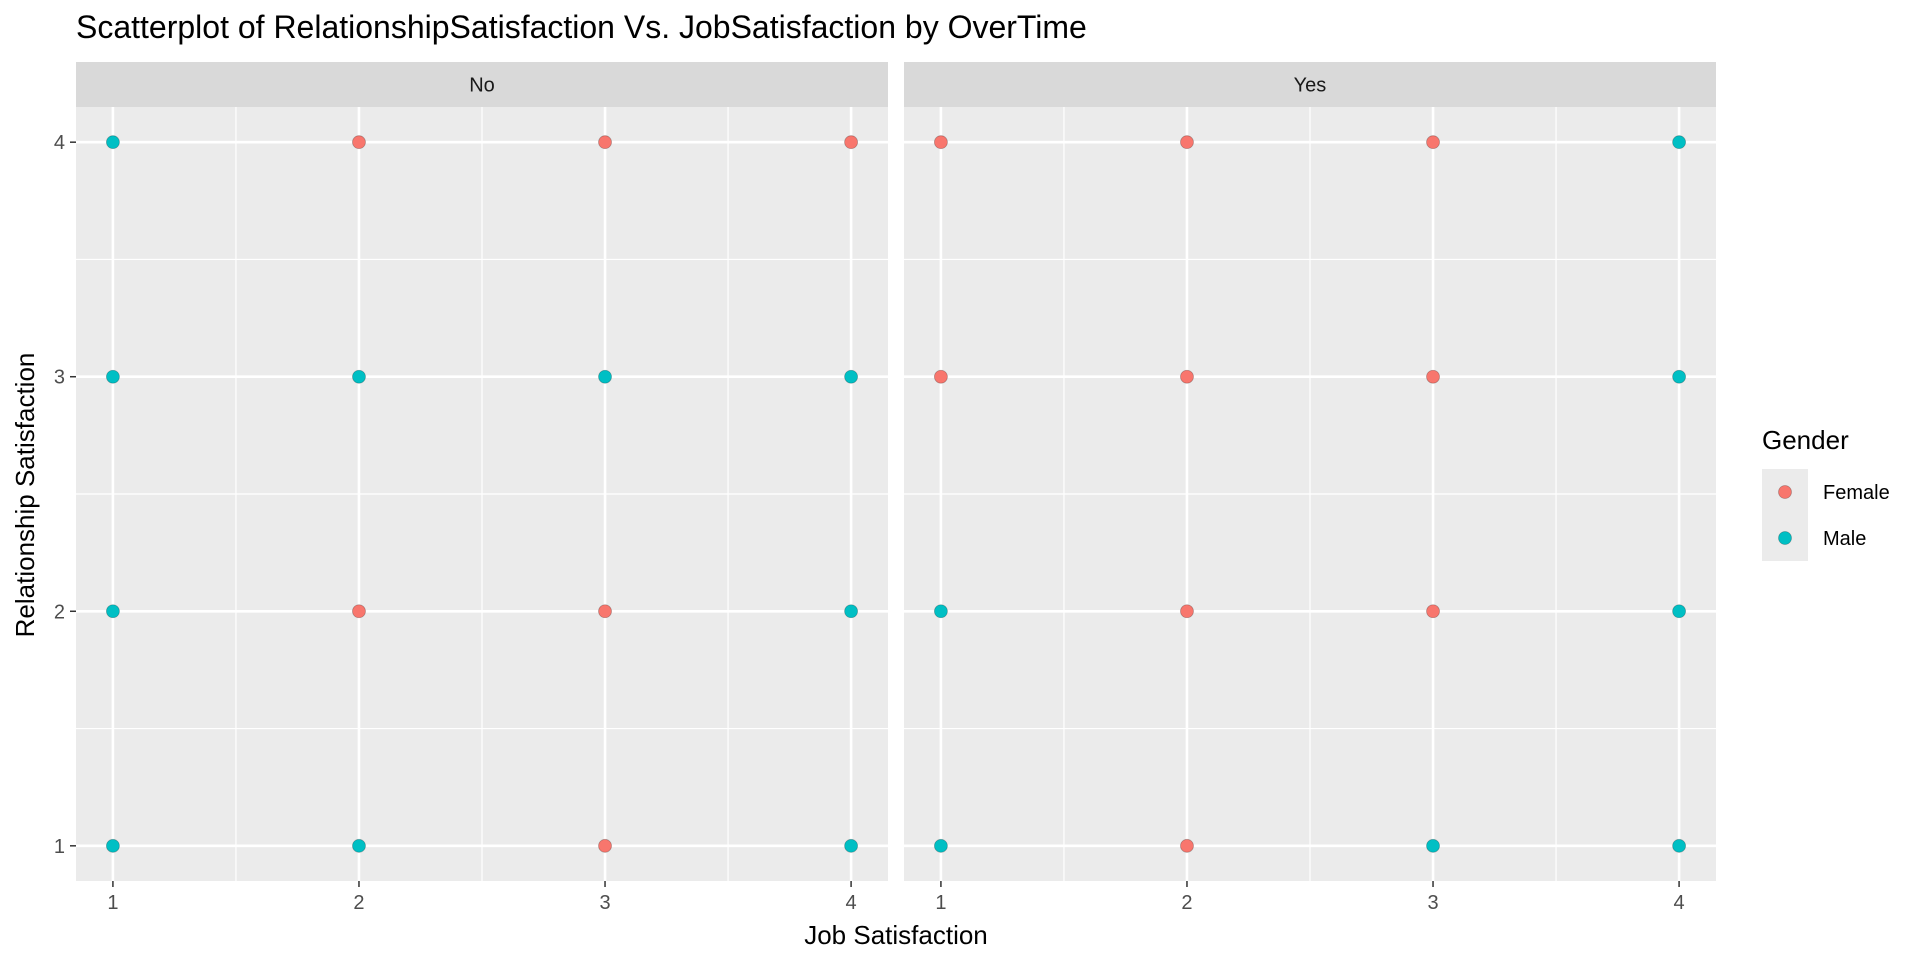  I want to click on legend-label-female: Female, so click(1856, 493).